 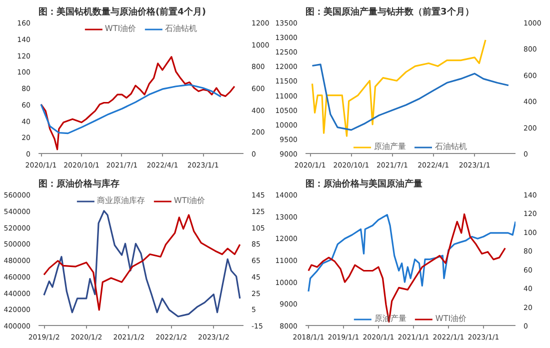 What do you see at coordinates (390, 12) in the screenshot?
I see `chart-title: 图：美国原油产量与钻井数（前置3个月）` at bounding box center [390, 12].